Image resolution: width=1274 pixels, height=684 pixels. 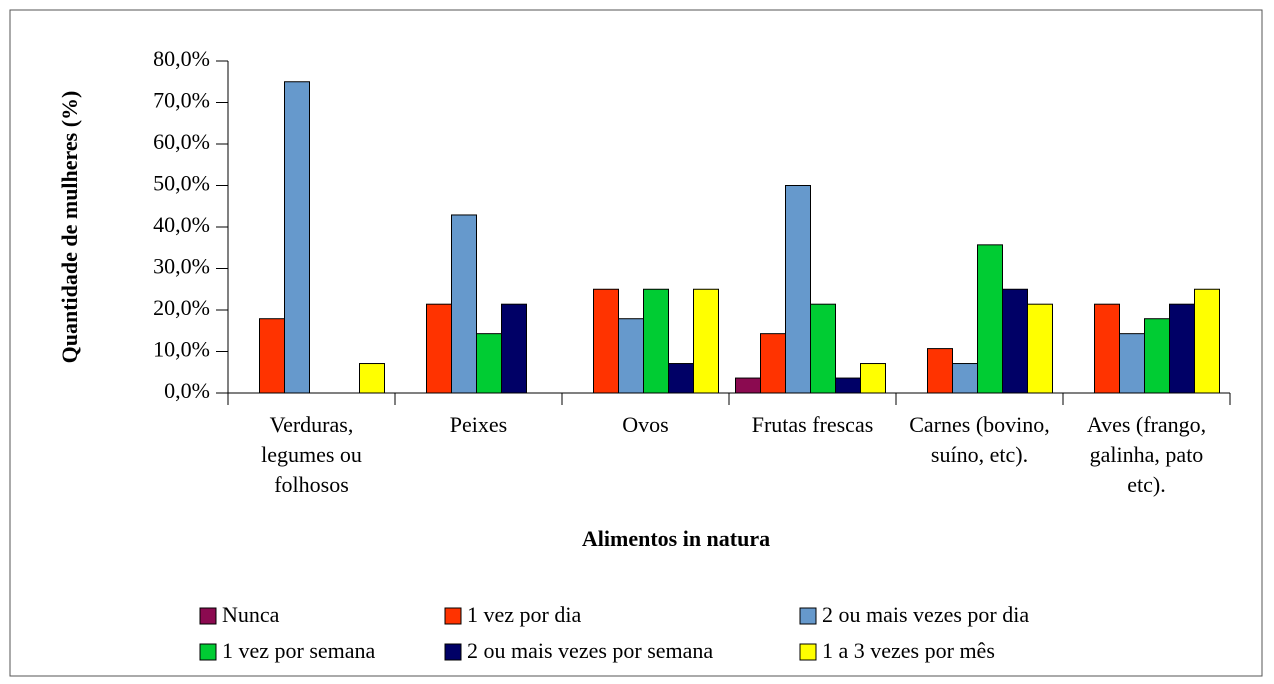 I want to click on legend-label: 1 a 3 vezes por mês, so click(x=908, y=650).